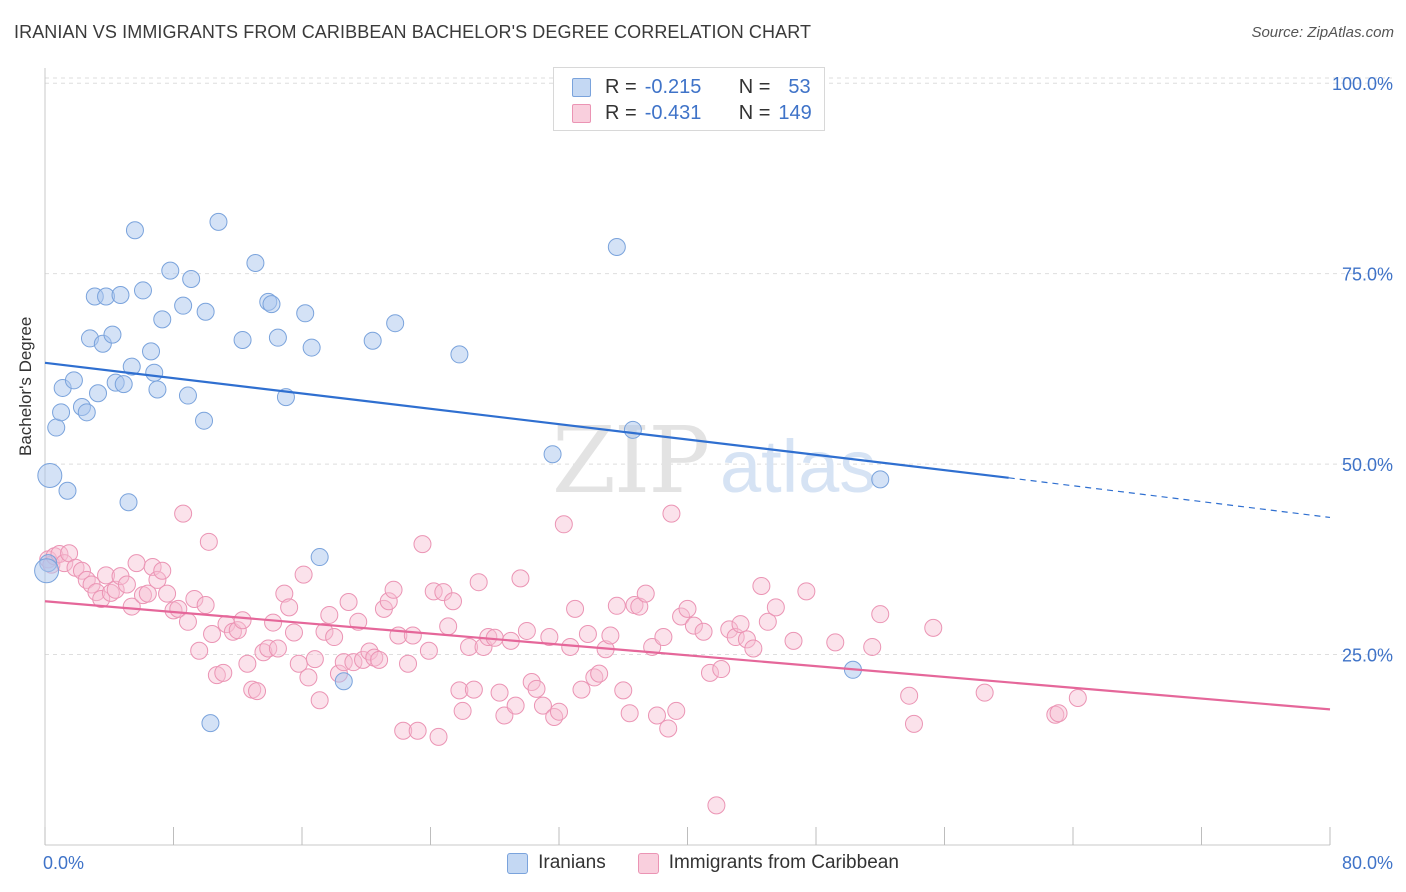 The height and width of the screenshot is (892, 1406). I want to click on caribbean-trendline, so click(687, 655).